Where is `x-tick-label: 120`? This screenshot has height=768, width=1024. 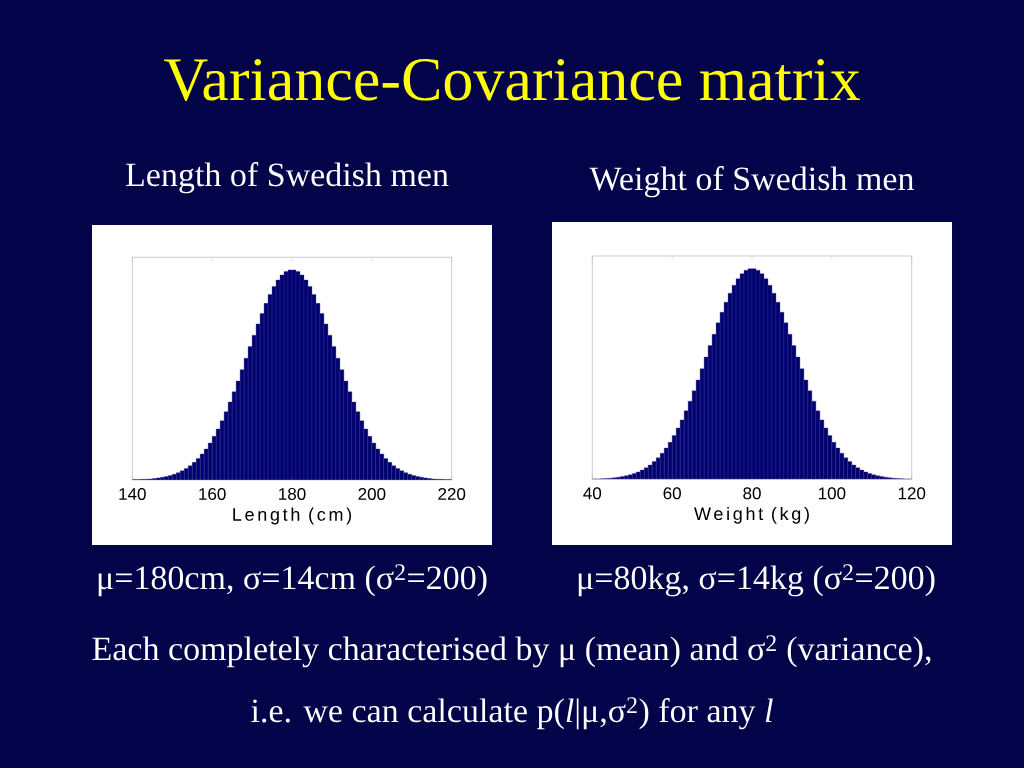 x-tick-label: 120 is located at coordinates (912, 493).